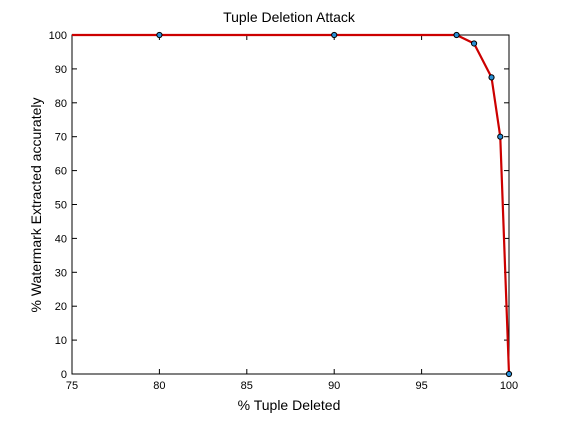 The width and height of the screenshot is (561, 425). Describe the element at coordinates (61, 70) in the screenshot. I see `y-tick-label: 90` at that location.